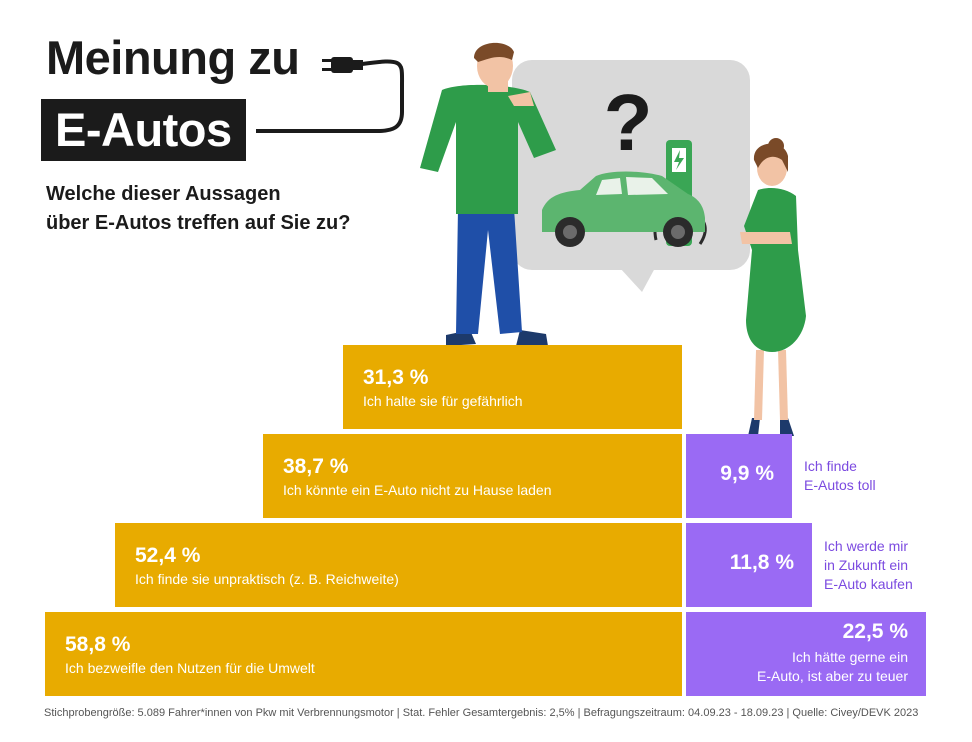 Image resolution: width=972 pixels, height=742 pixels. What do you see at coordinates (143, 130) in the screenshot?
I see `title-line-2: E-Autos` at bounding box center [143, 130].